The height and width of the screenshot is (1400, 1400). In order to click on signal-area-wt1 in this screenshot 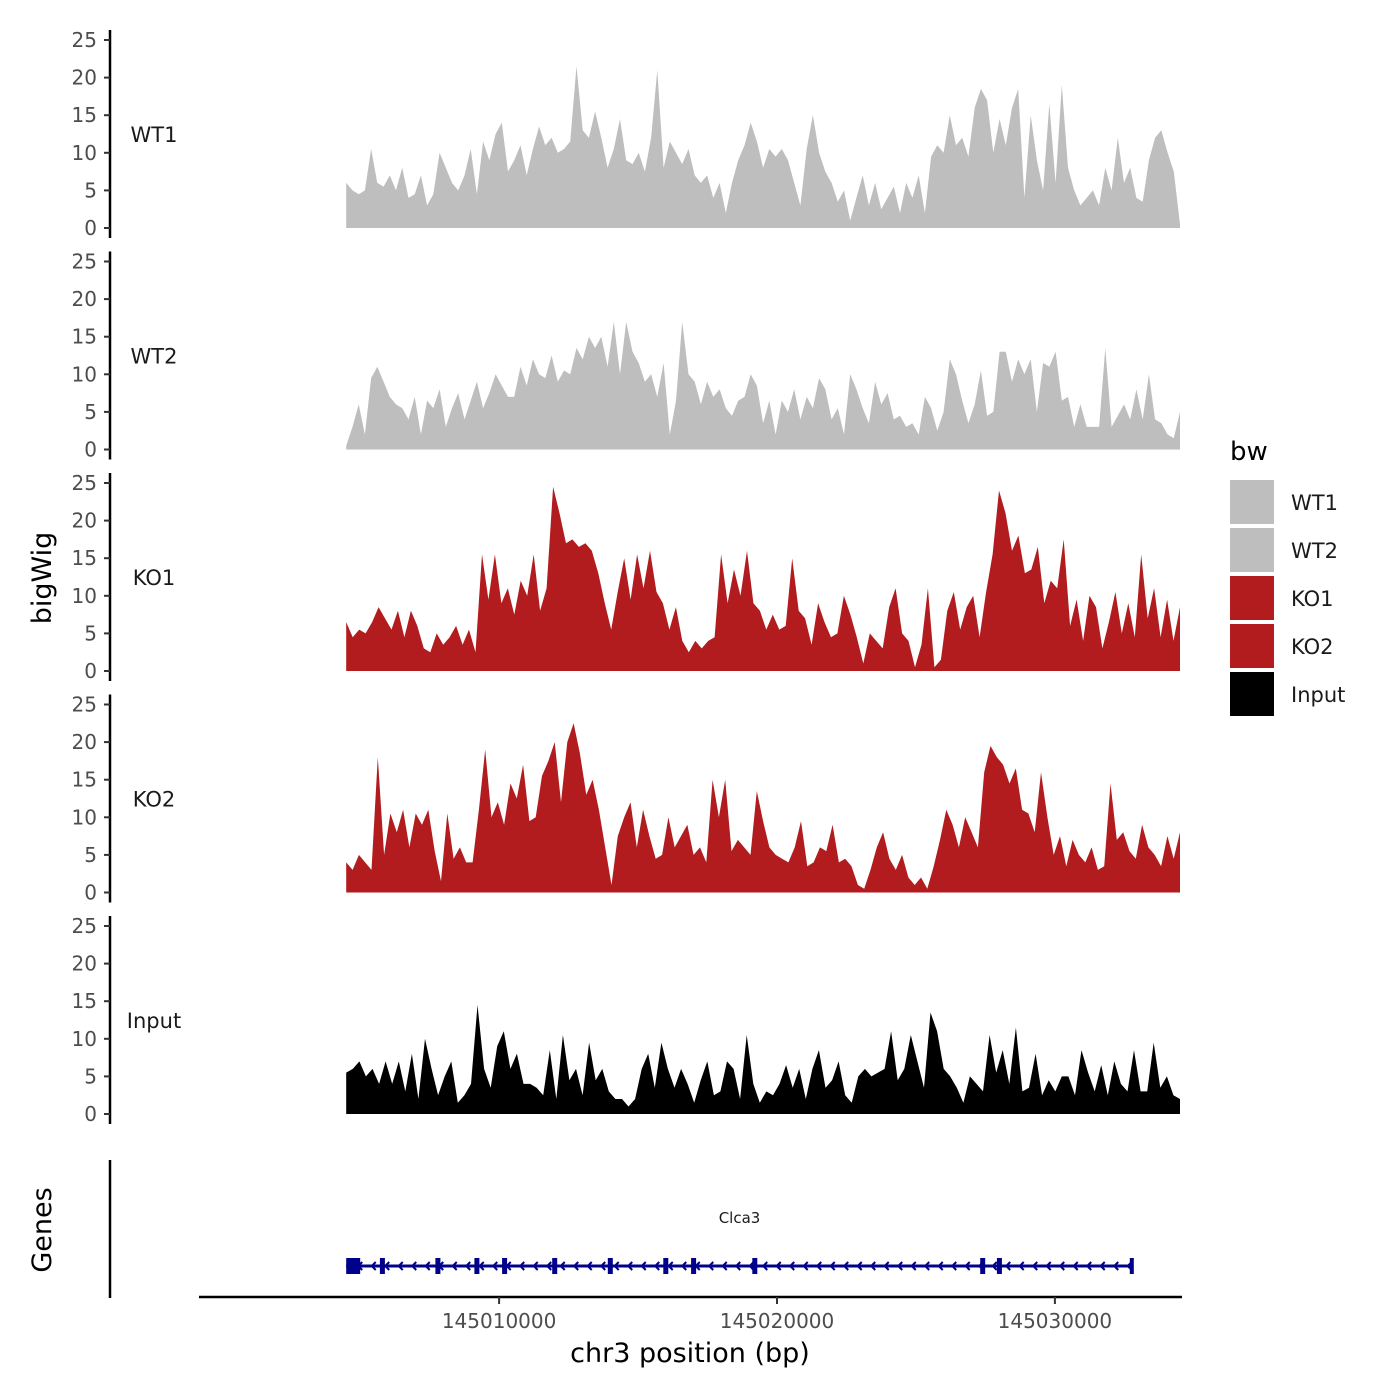, I will do `click(763, 147)`.